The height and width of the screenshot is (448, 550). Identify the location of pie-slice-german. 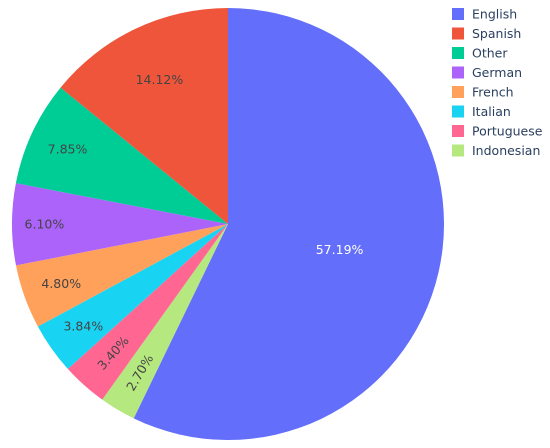
(119, 224).